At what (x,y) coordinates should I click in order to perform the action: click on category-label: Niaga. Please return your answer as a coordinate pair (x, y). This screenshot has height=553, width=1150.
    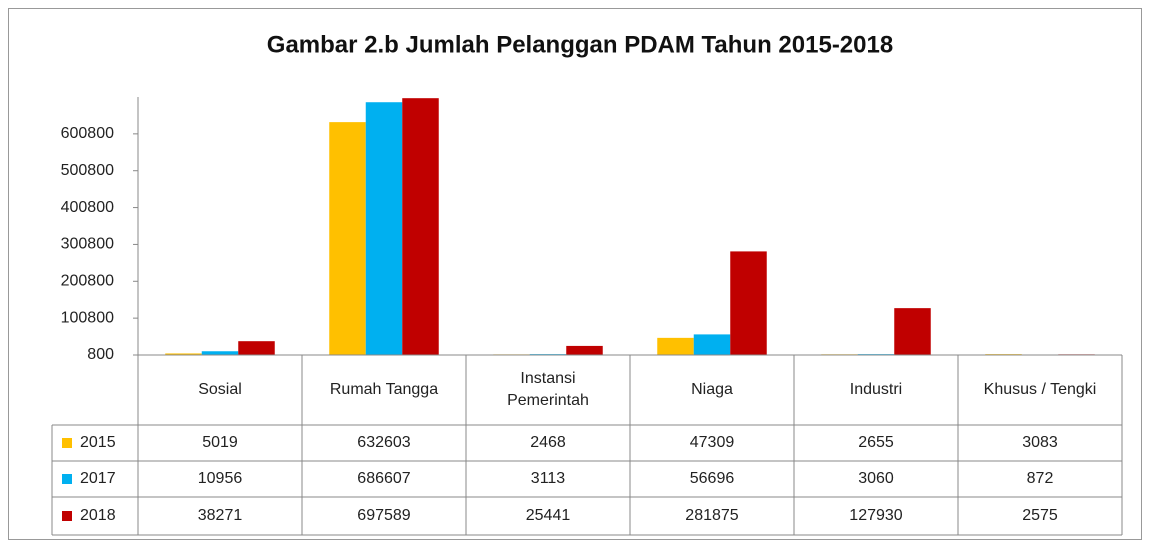
    Looking at the image, I should click on (712, 389).